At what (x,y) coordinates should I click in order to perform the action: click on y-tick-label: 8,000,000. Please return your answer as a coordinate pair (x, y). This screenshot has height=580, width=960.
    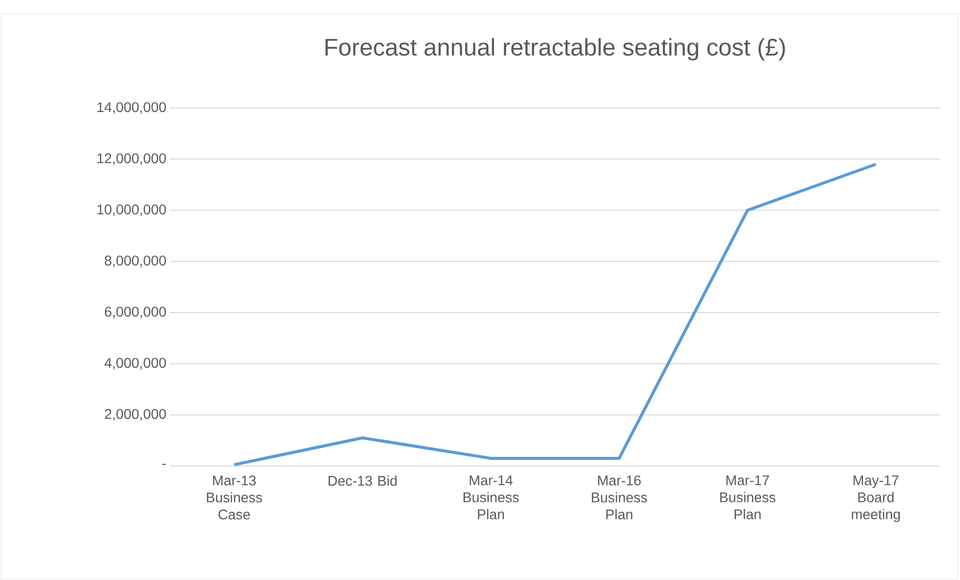
    Looking at the image, I should click on (135, 262).